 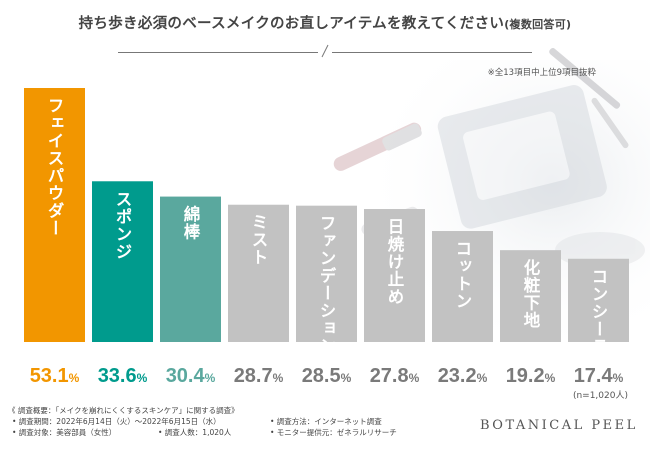 What do you see at coordinates (258, 240) in the screenshot?
I see `category-label-4: ミスト` at bounding box center [258, 240].